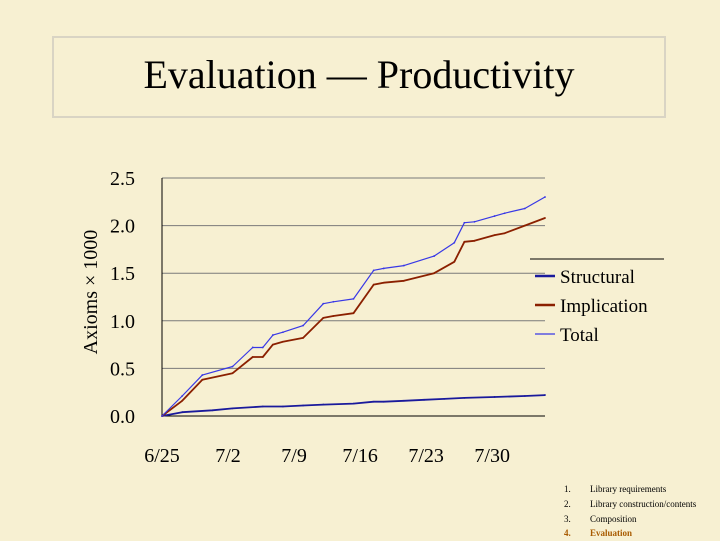 The image size is (720, 541). What do you see at coordinates (604, 306) in the screenshot?
I see `legend-label: Implication` at bounding box center [604, 306].